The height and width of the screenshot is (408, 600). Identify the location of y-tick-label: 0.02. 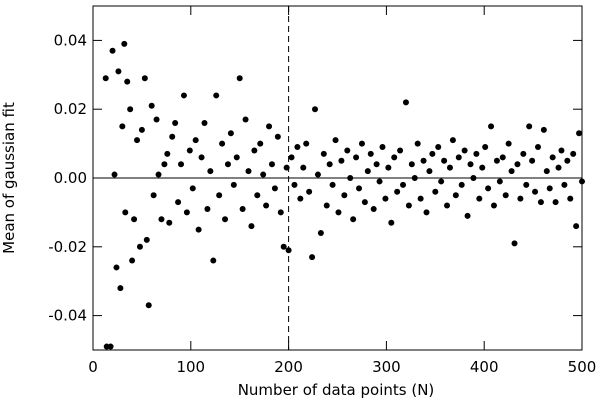
(70, 109).